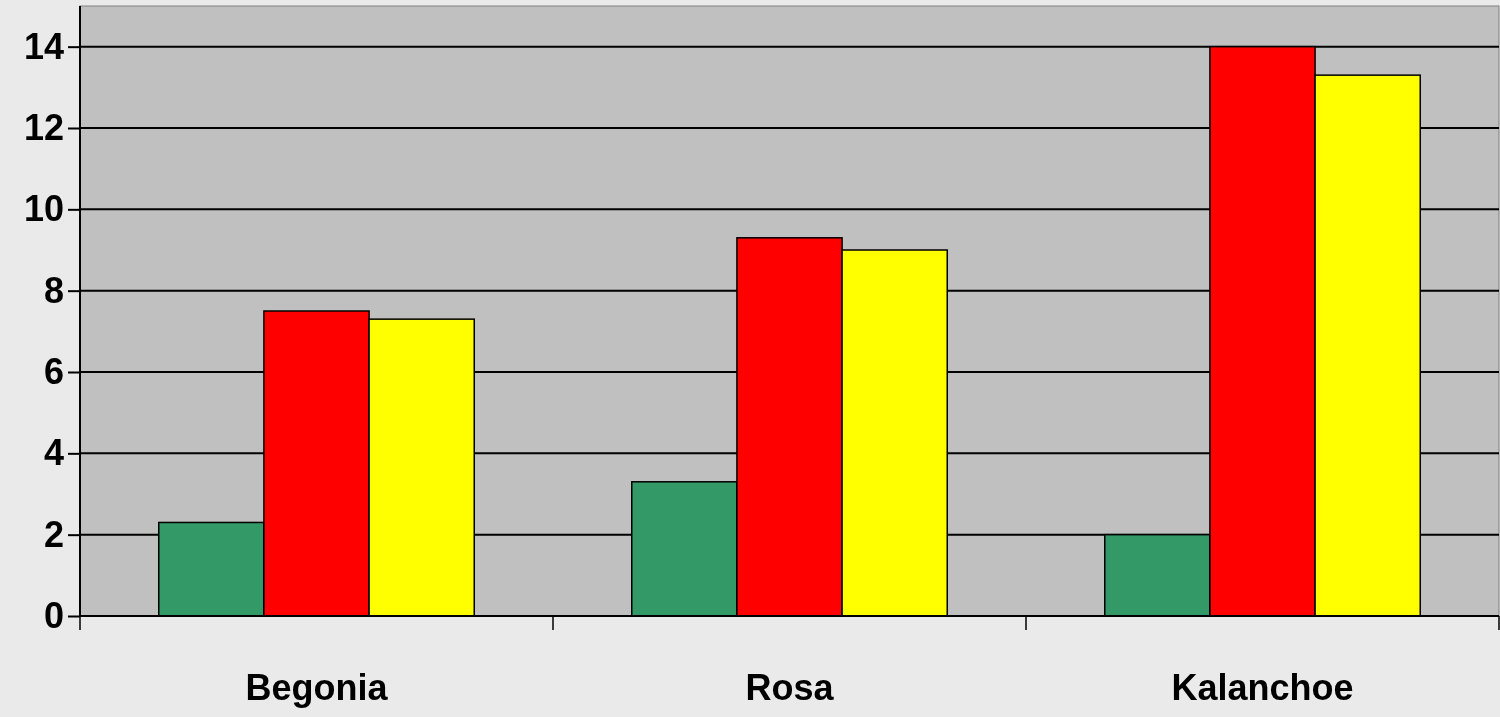 The image size is (1500, 717). What do you see at coordinates (317, 687) in the screenshot?
I see `x-tick-label: Begonia` at bounding box center [317, 687].